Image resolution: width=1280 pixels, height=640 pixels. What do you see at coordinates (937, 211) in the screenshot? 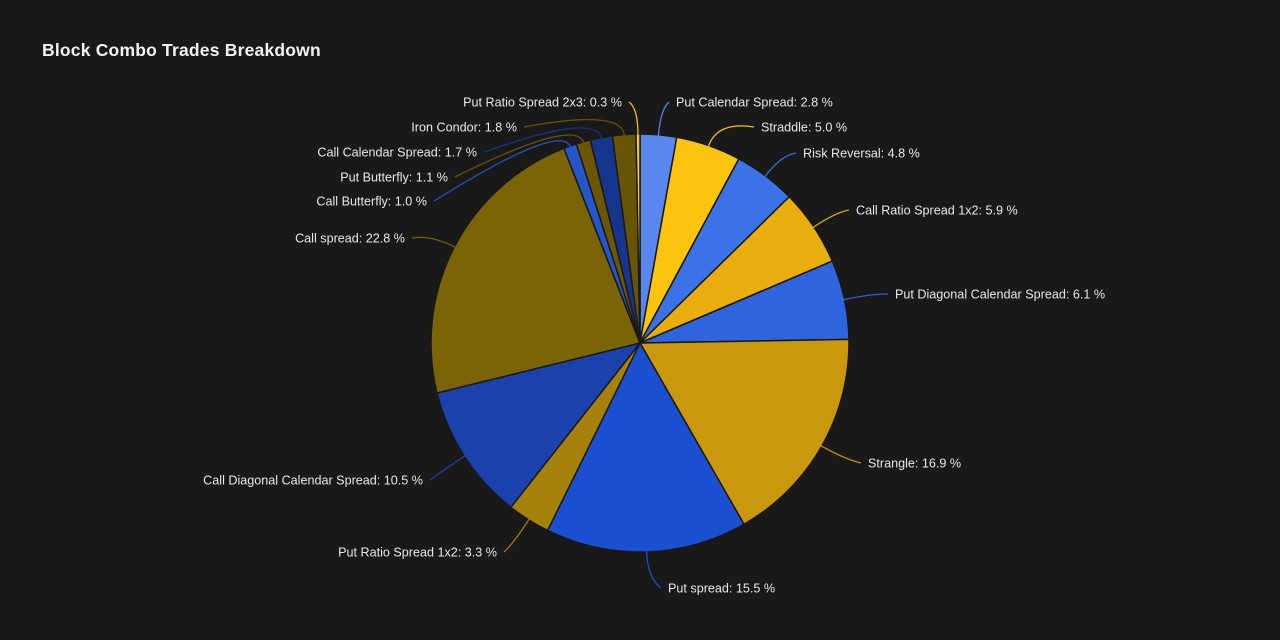
I see `slice-label-call-ratio-spread-1x2: Call Ratio Spread 1x2: 5.9 %` at bounding box center [937, 211].